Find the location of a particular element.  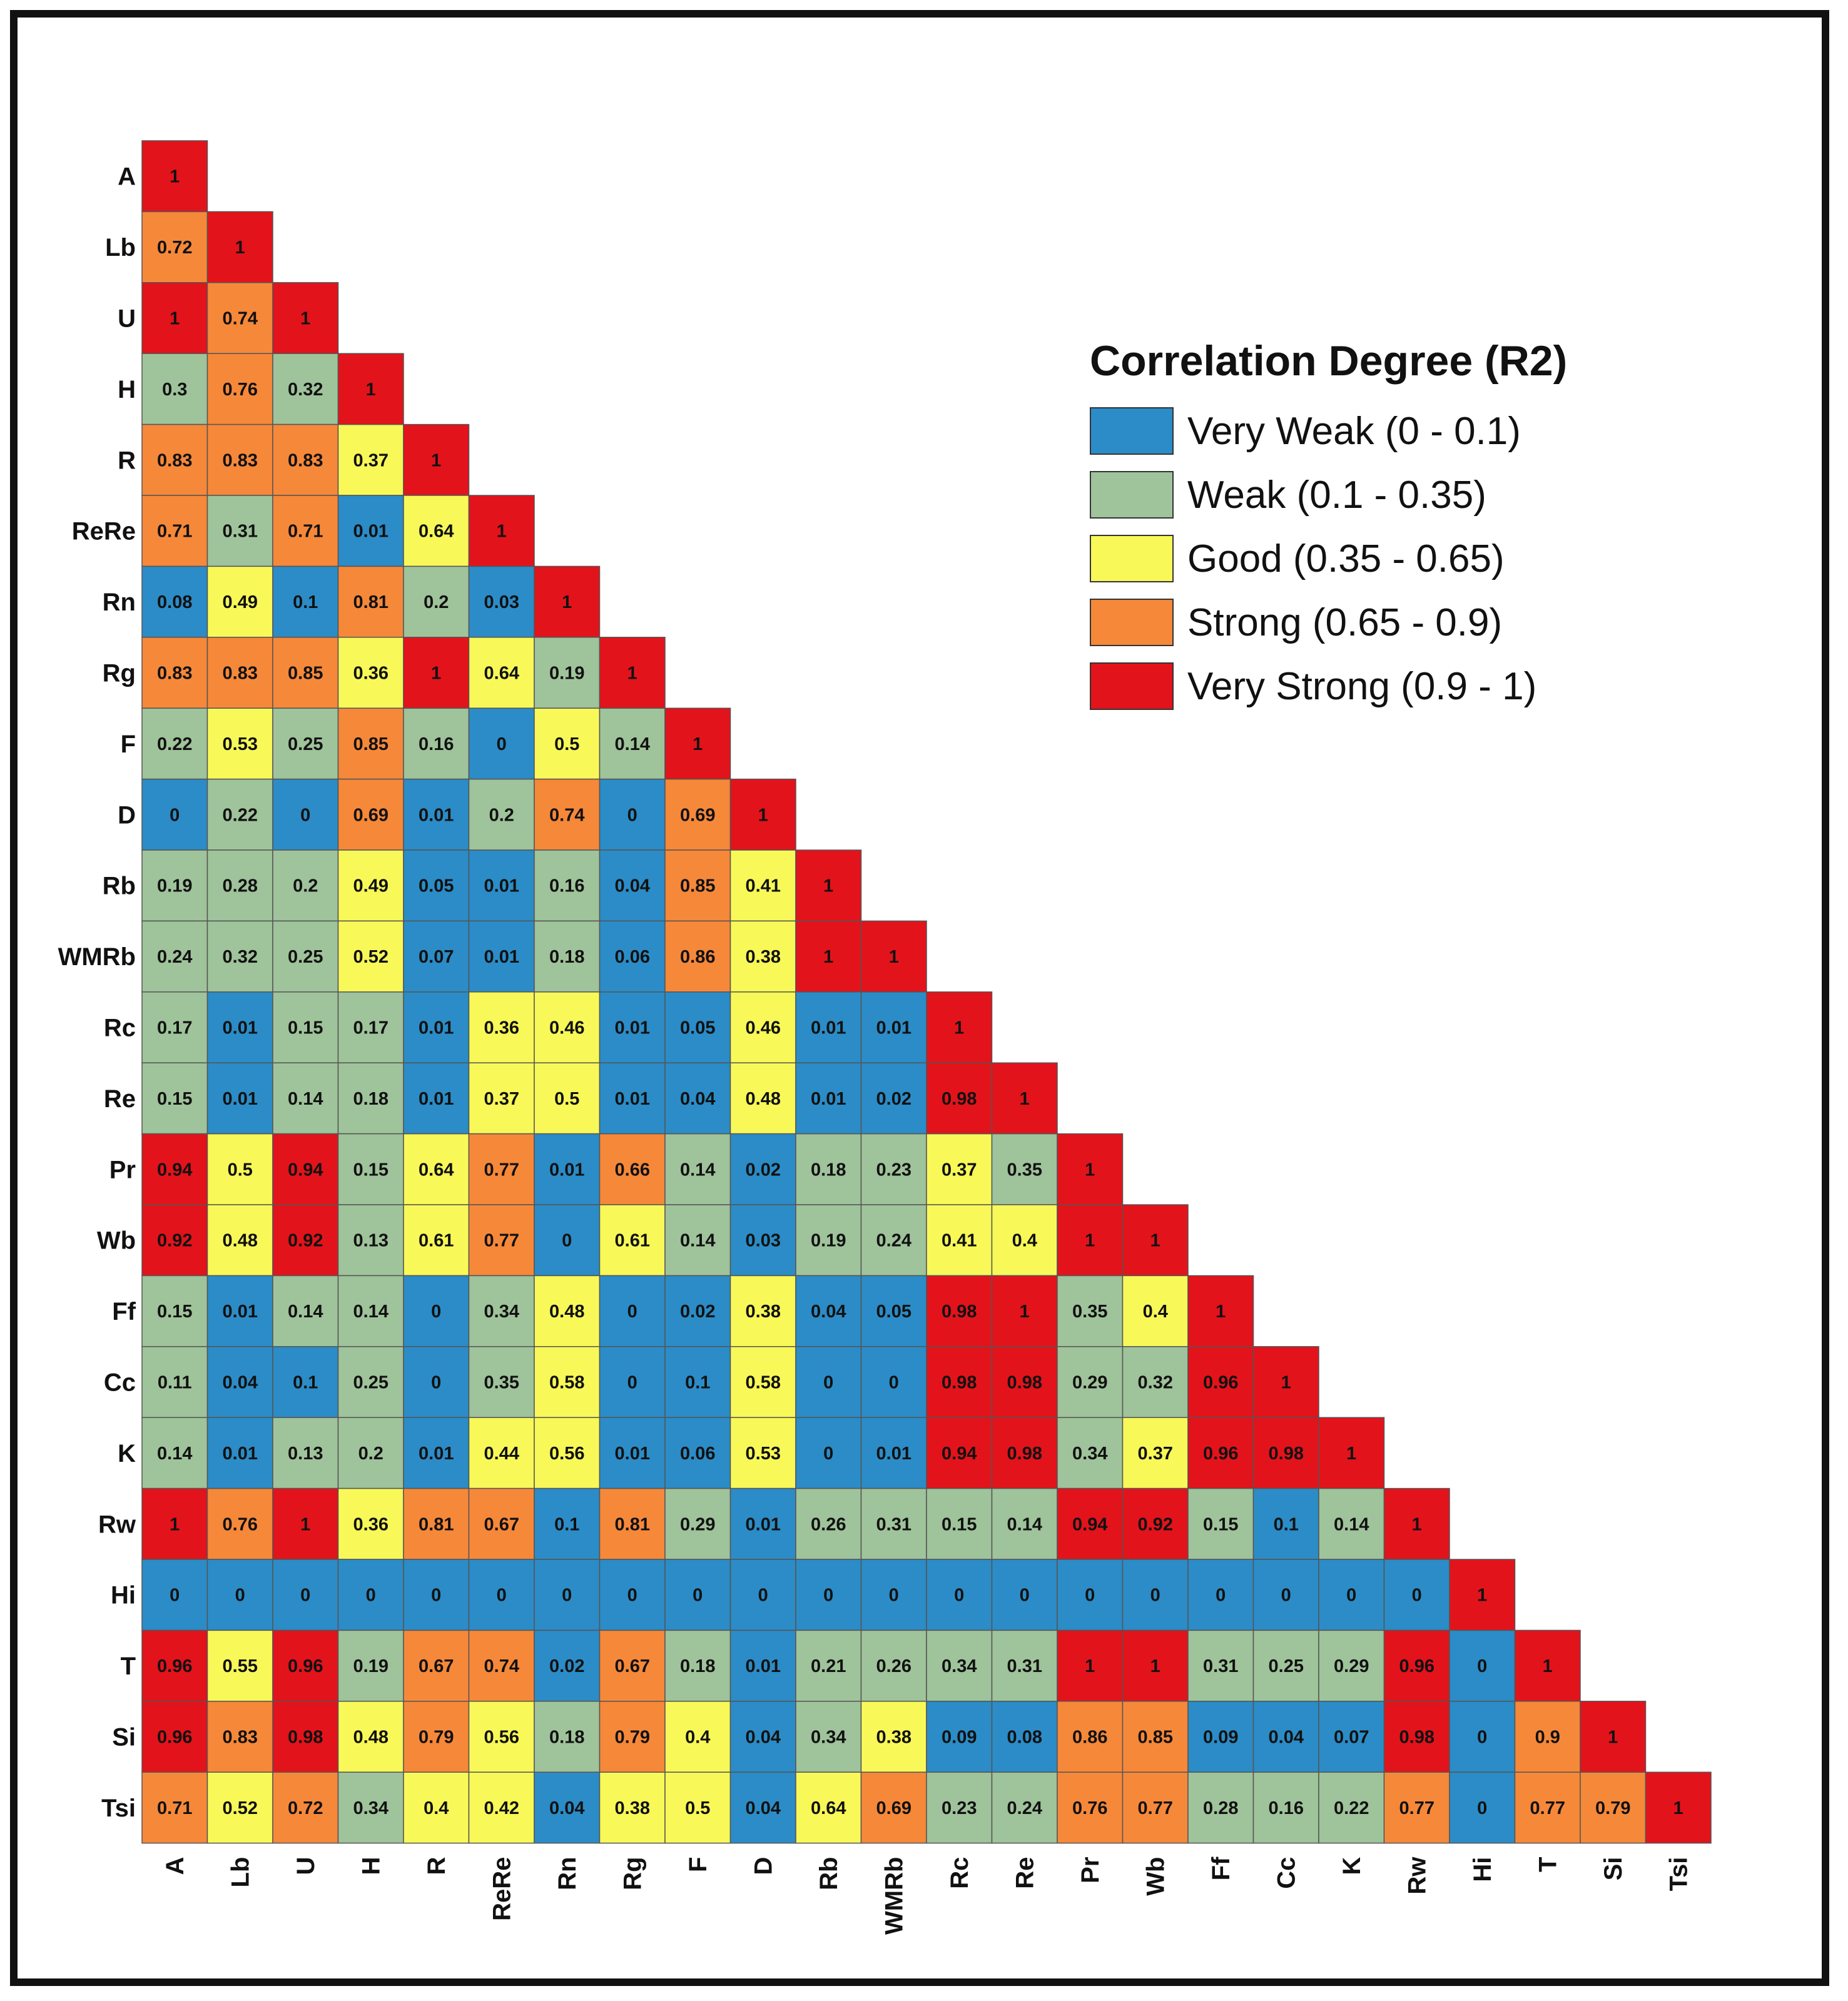

cell-value-label: 0.98 is located at coordinates (305, 1738).